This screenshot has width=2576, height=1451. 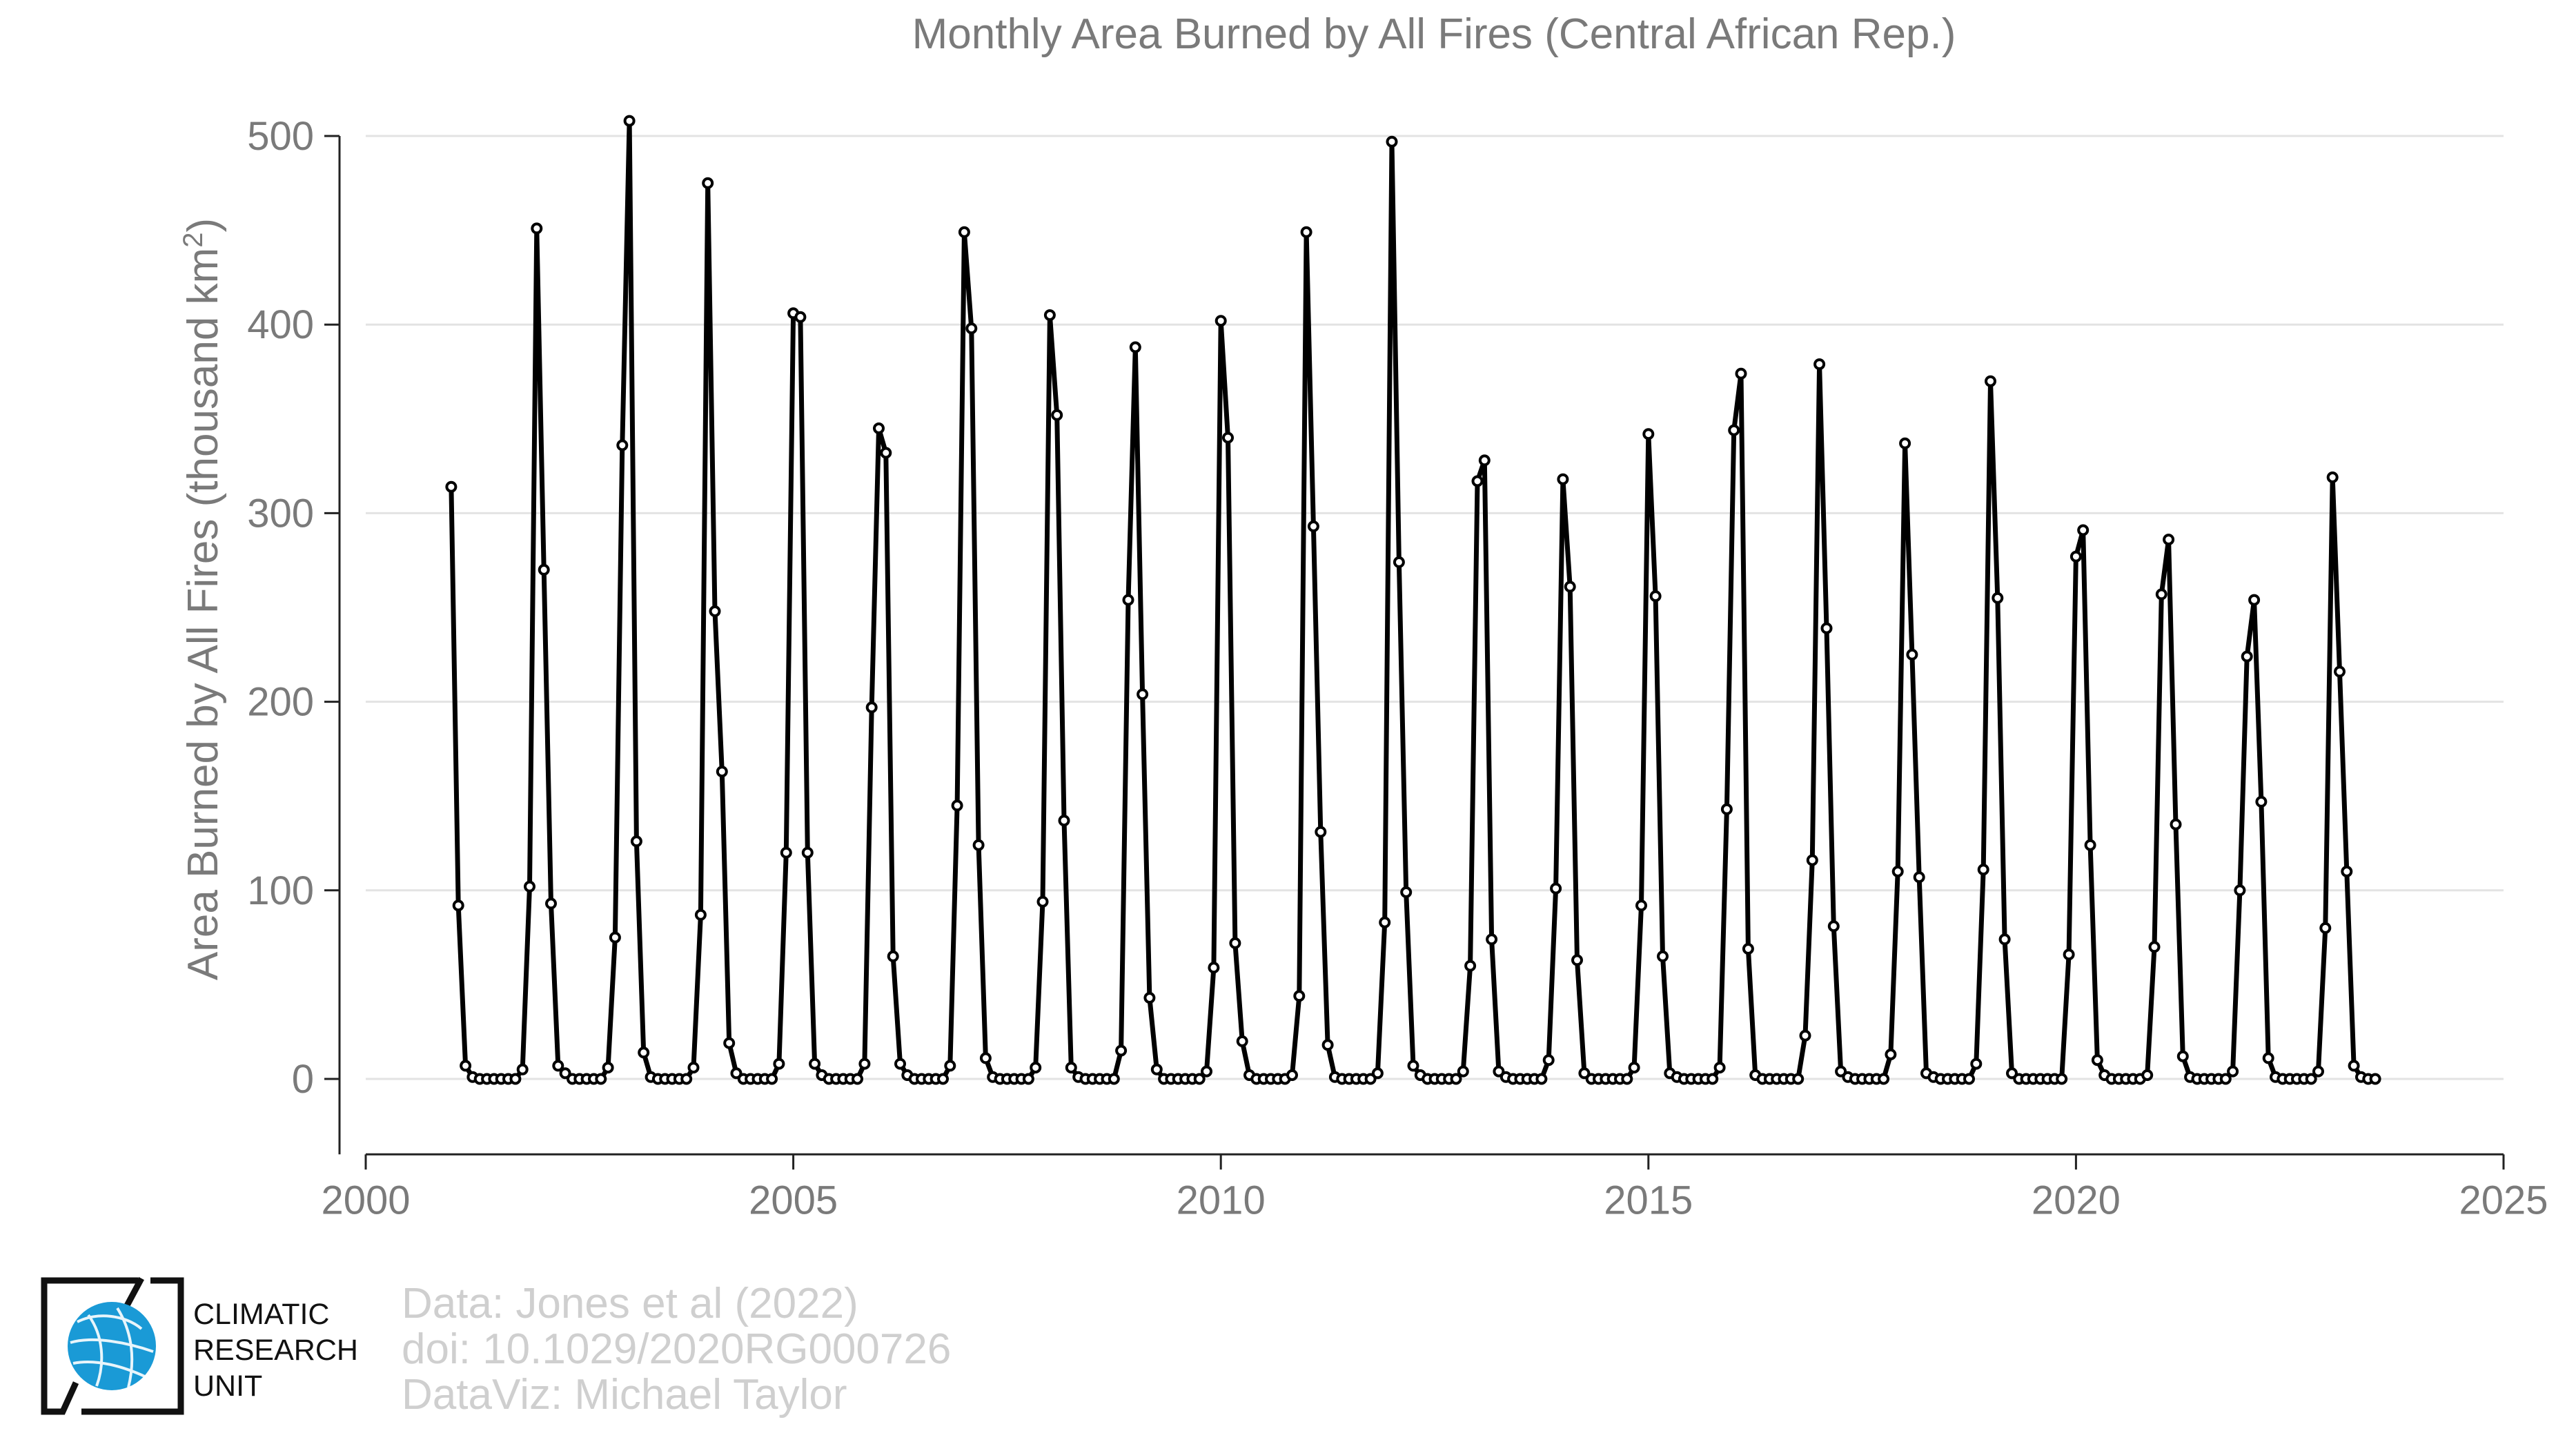 I want to click on logo-slash-bottom-icon, so click(x=69, y=1397).